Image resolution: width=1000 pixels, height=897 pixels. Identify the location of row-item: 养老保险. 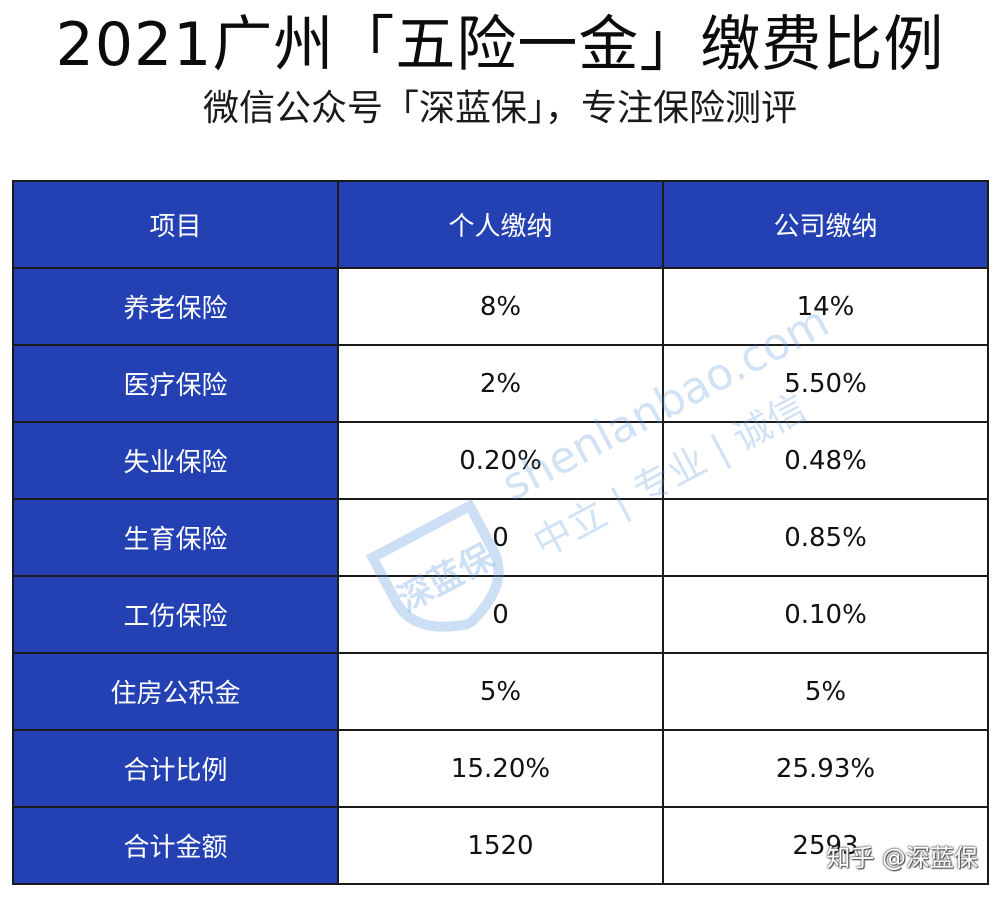
(175, 306).